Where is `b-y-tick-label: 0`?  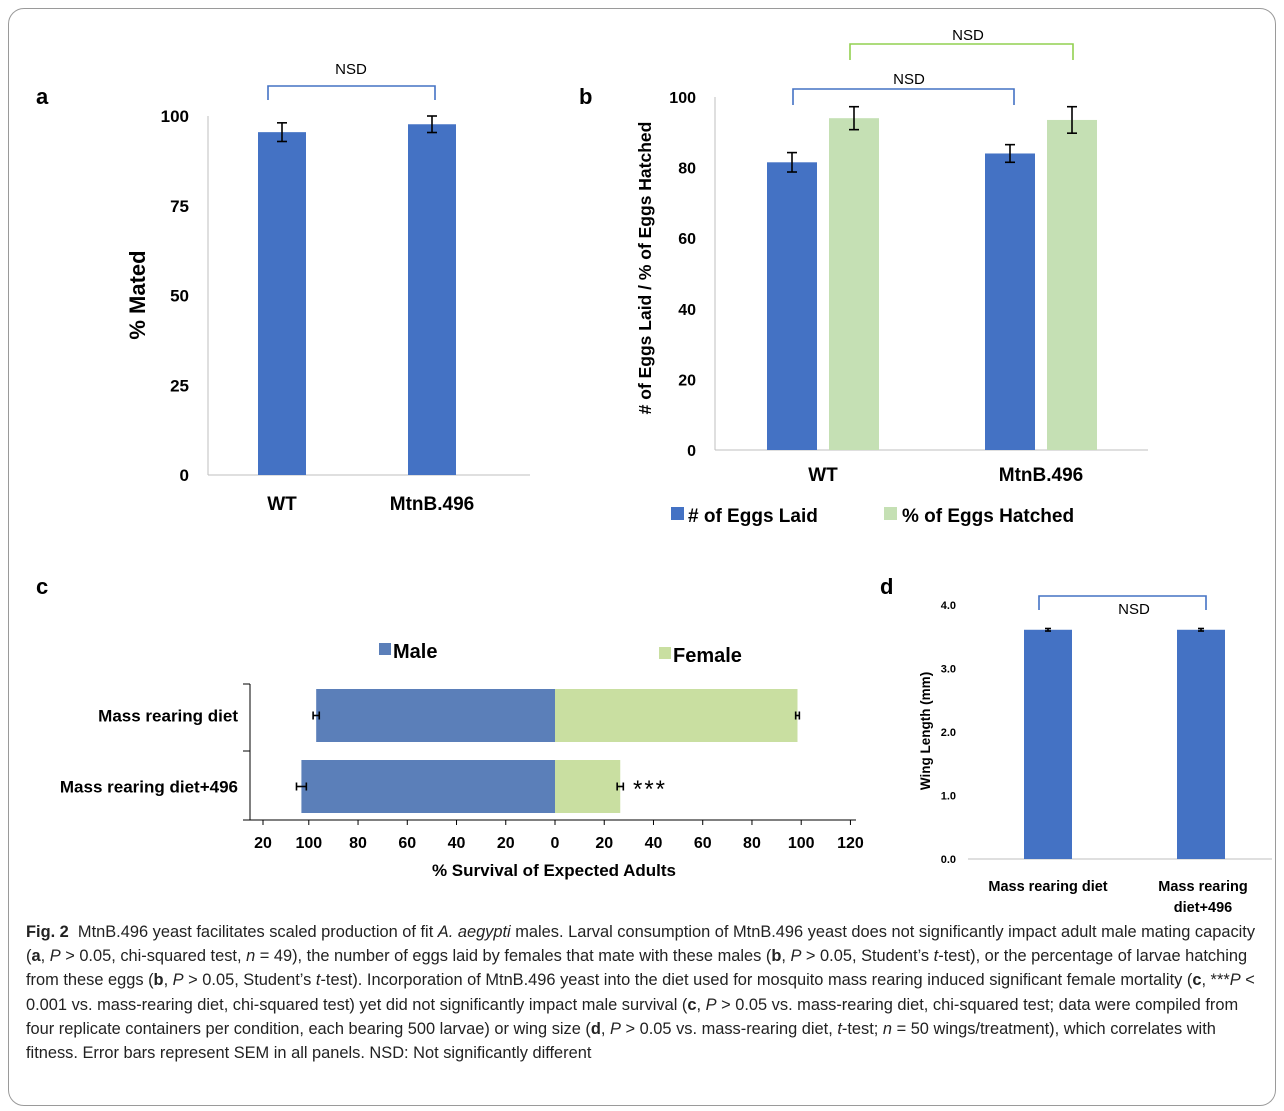 b-y-tick-label: 0 is located at coordinates (691, 451).